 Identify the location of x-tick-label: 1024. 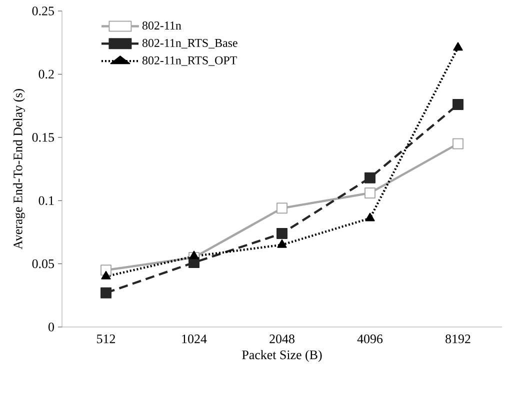
(194, 339).